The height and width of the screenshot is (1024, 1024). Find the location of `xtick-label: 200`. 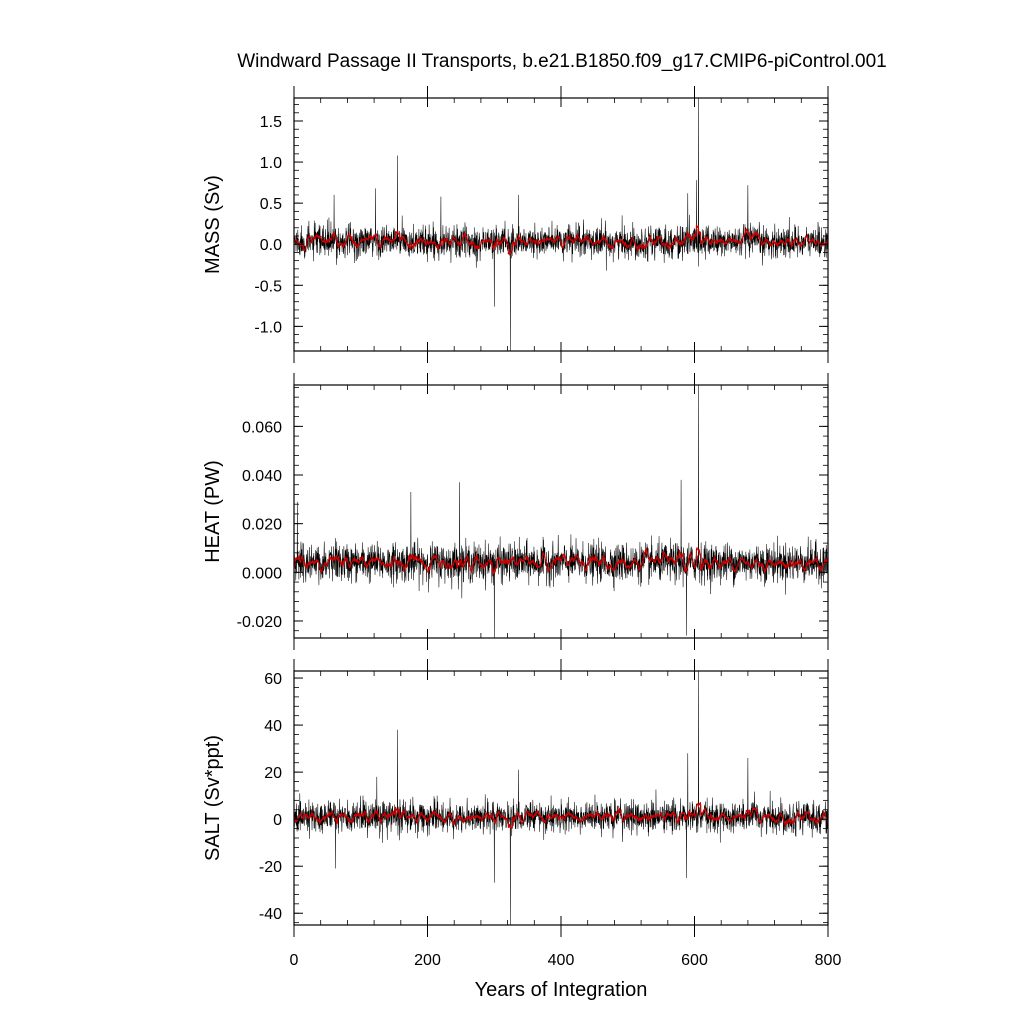

xtick-label: 200 is located at coordinates (427, 960).